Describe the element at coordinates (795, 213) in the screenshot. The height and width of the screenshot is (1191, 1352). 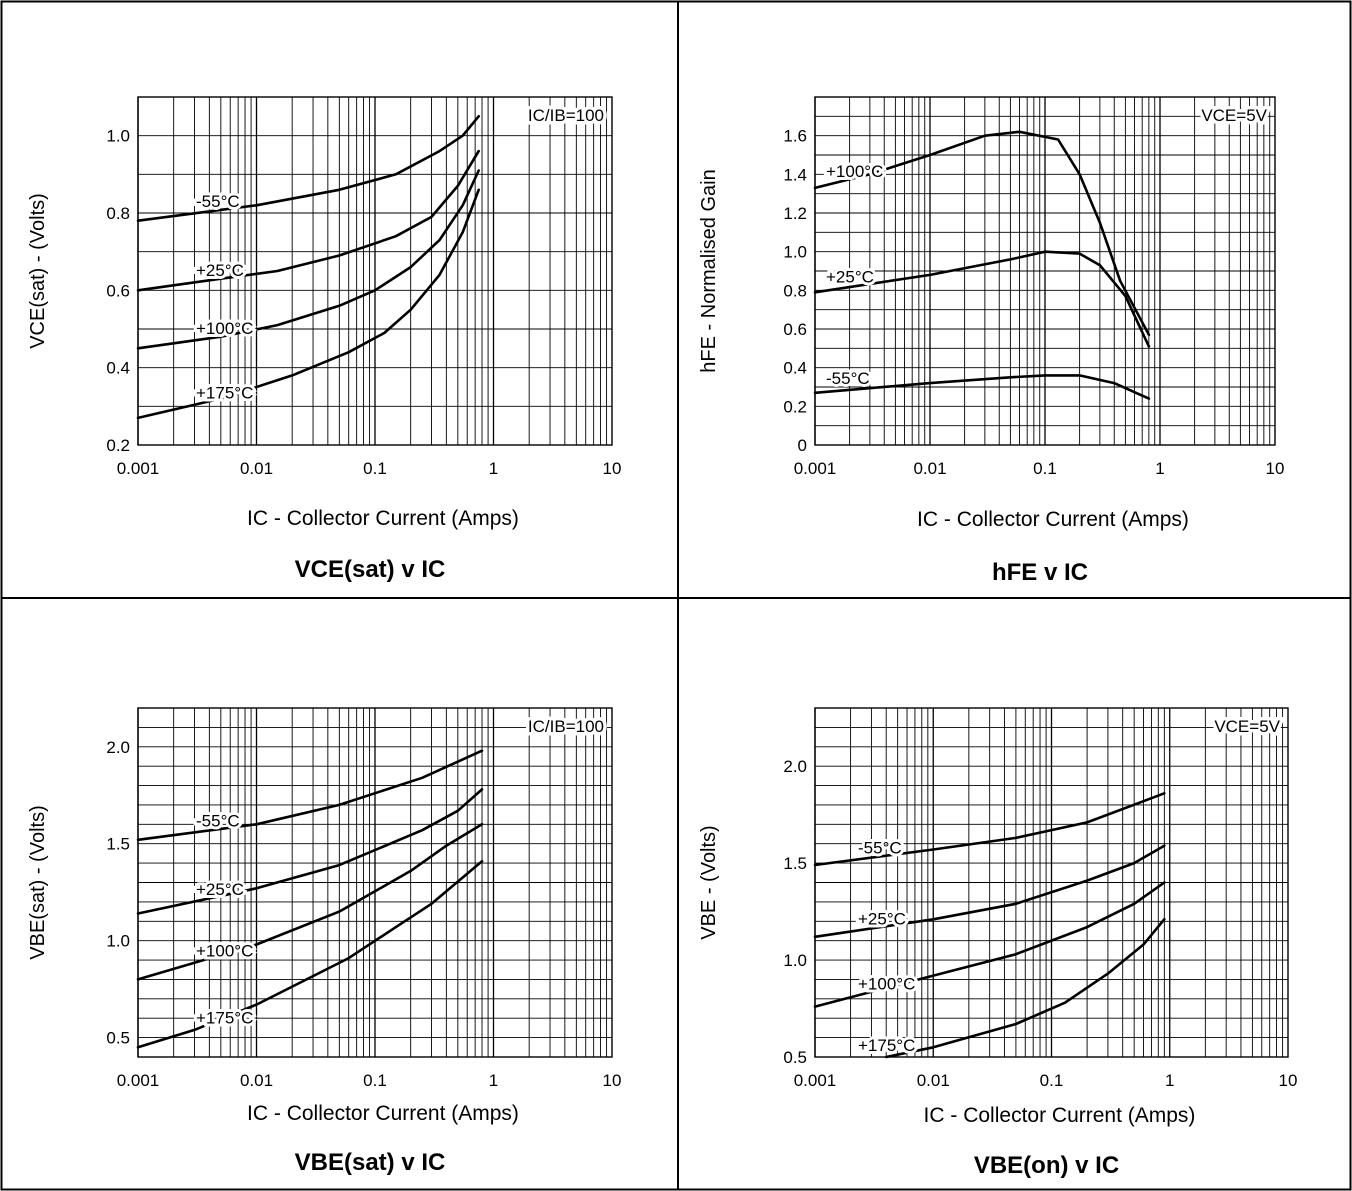
I see `y-tick-label: 1.2` at that location.